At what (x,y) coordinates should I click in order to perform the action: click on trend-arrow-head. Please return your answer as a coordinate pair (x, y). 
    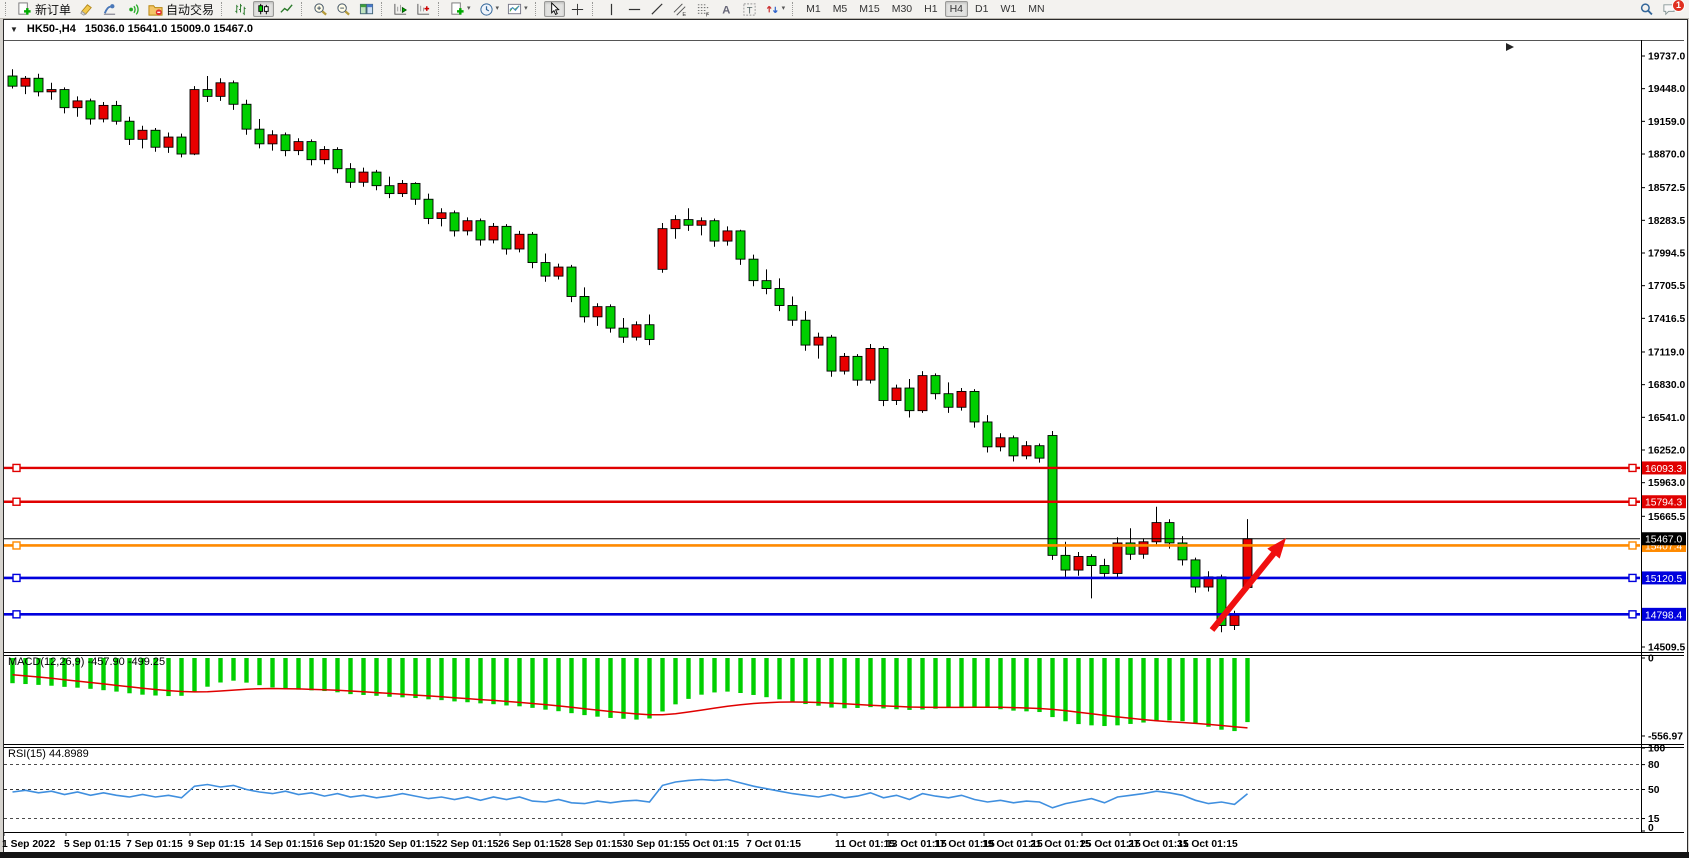
    Looking at the image, I should click on (1276, 548).